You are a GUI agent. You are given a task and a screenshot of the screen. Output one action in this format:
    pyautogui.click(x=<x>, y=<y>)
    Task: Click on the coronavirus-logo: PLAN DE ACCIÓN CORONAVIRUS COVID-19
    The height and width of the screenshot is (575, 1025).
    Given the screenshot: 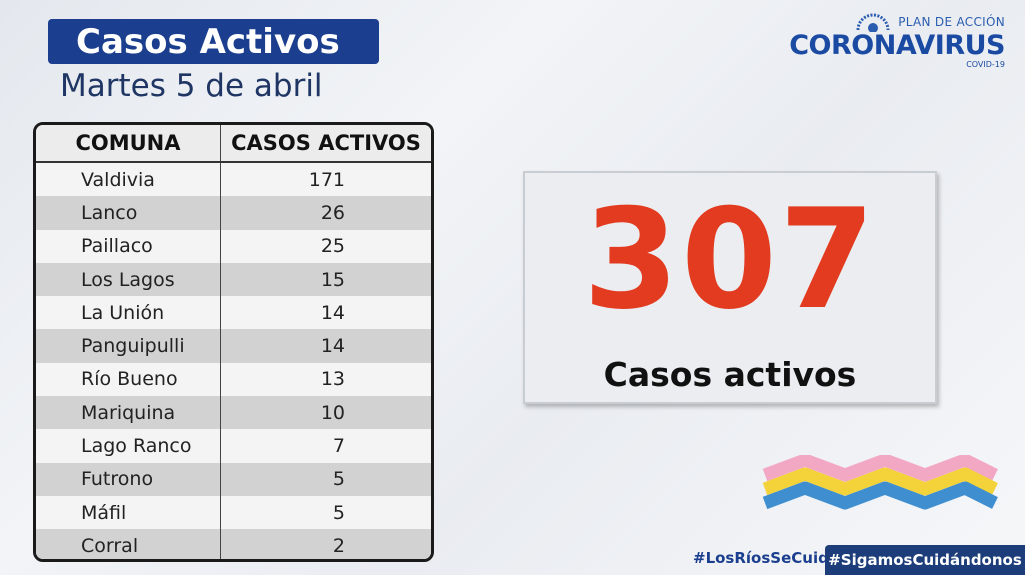 What is the action you would take?
    pyautogui.click(x=897, y=40)
    